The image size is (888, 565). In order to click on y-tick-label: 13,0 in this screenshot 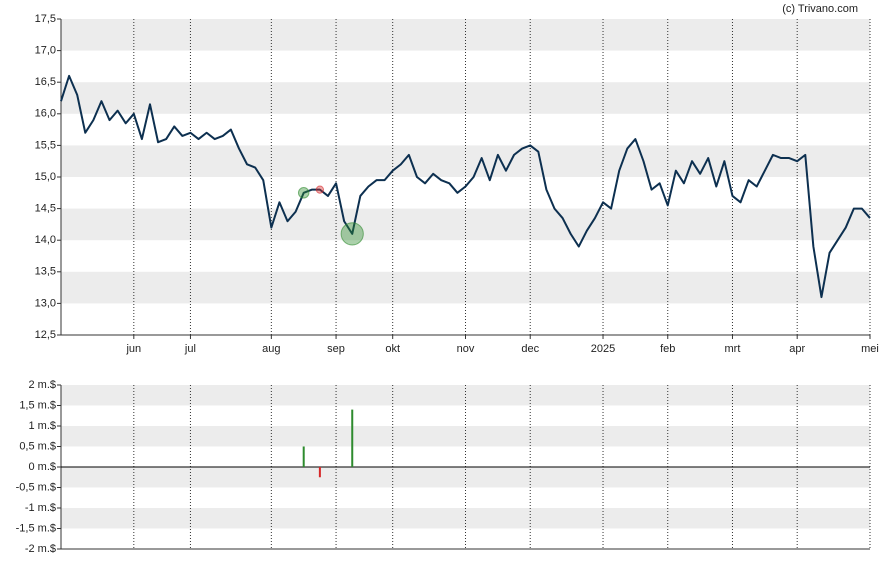, I will do `click(45, 303)`.